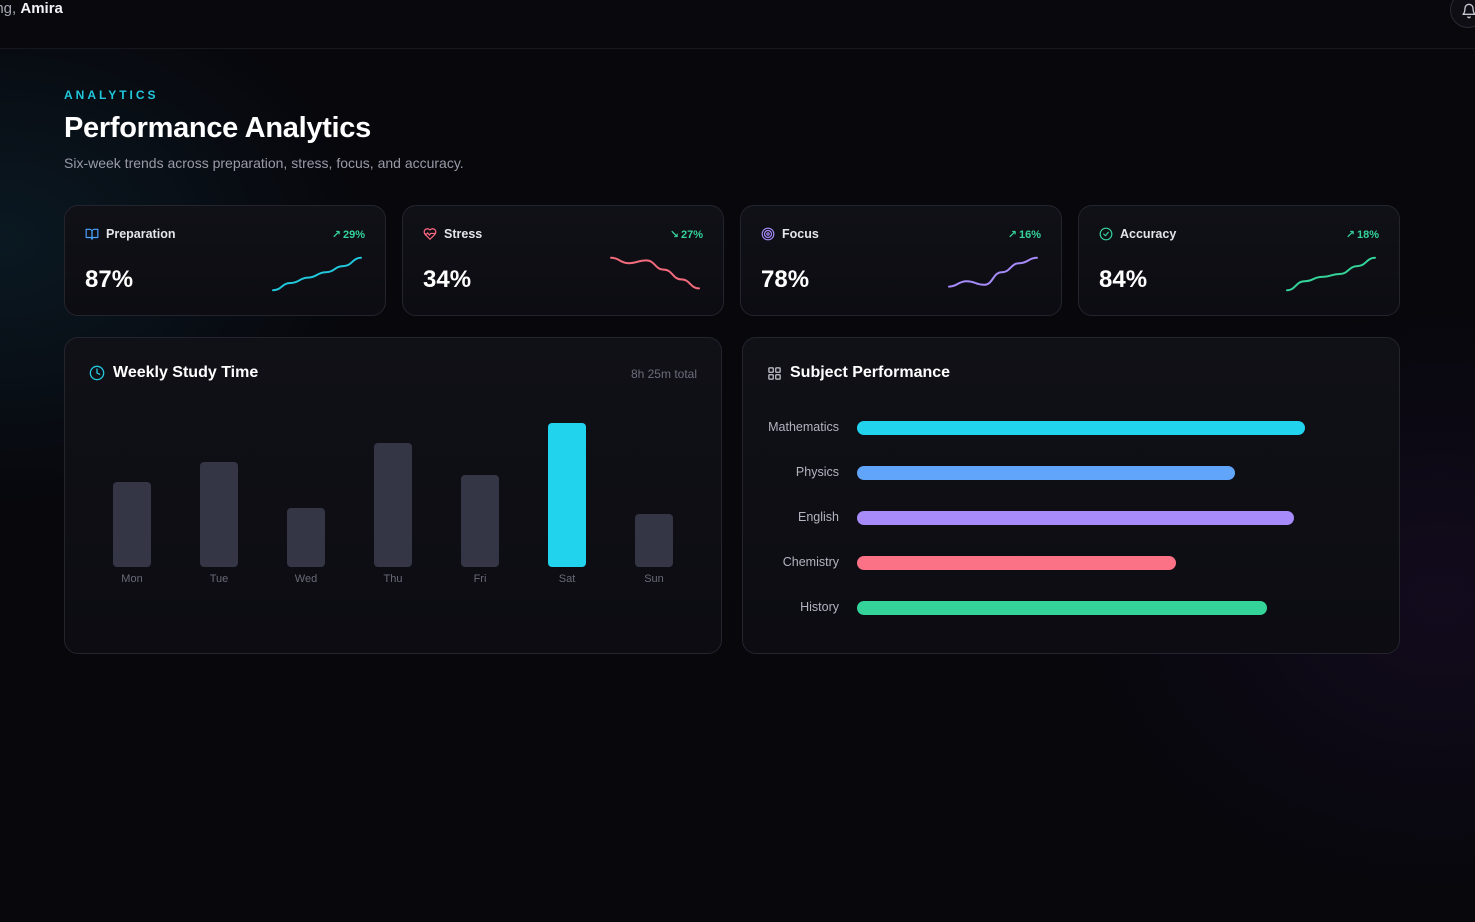 This screenshot has width=1475, height=922. What do you see at coordinates (306, 537) in the screenshot?
I see `study-bar-wed` at bounding box center [306, 537].